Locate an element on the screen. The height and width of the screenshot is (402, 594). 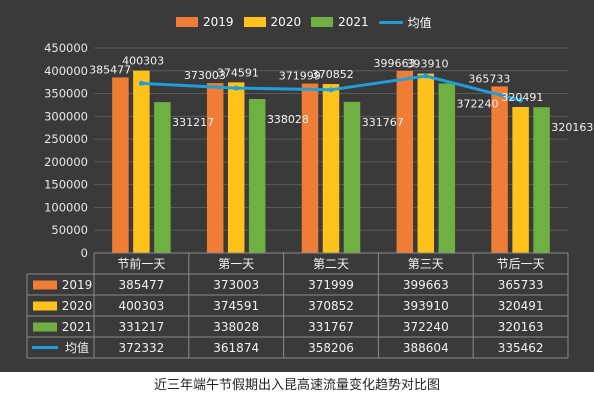
table-cell-3-4: 335462 is located at coordinates (521, 348).